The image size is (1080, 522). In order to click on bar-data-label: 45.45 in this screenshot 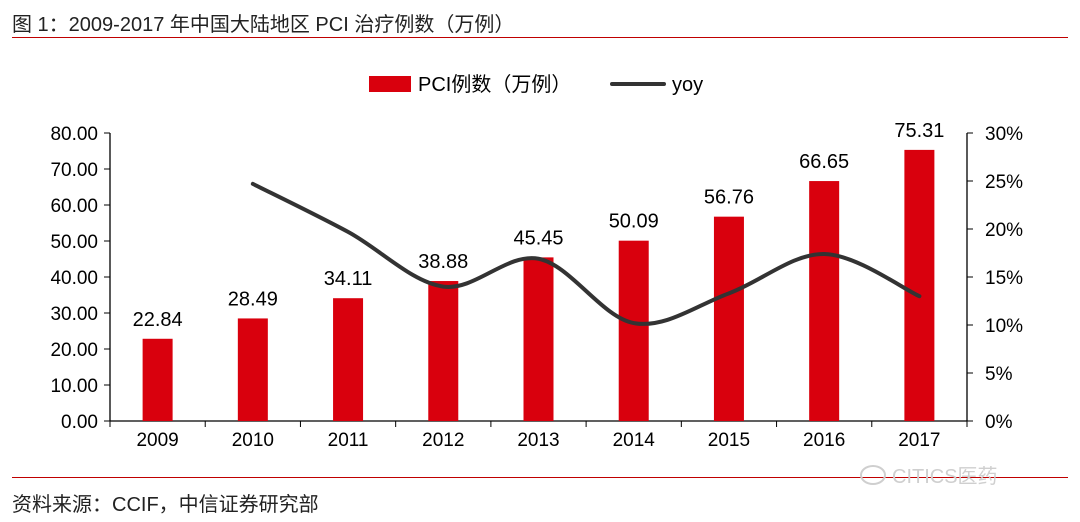, I will do `click(538, 238)`.